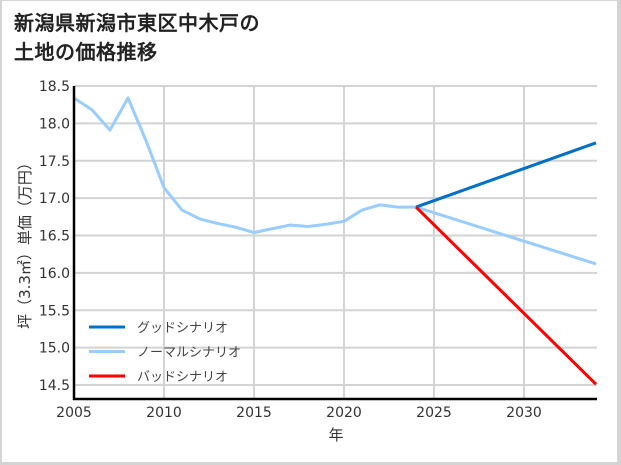 The height and width of the screenshot is (465, 621). What do you see at coordinates (254, 413) in the screenshot?
I see `x-tick-label: 2015` at bounding box center [254, 413].